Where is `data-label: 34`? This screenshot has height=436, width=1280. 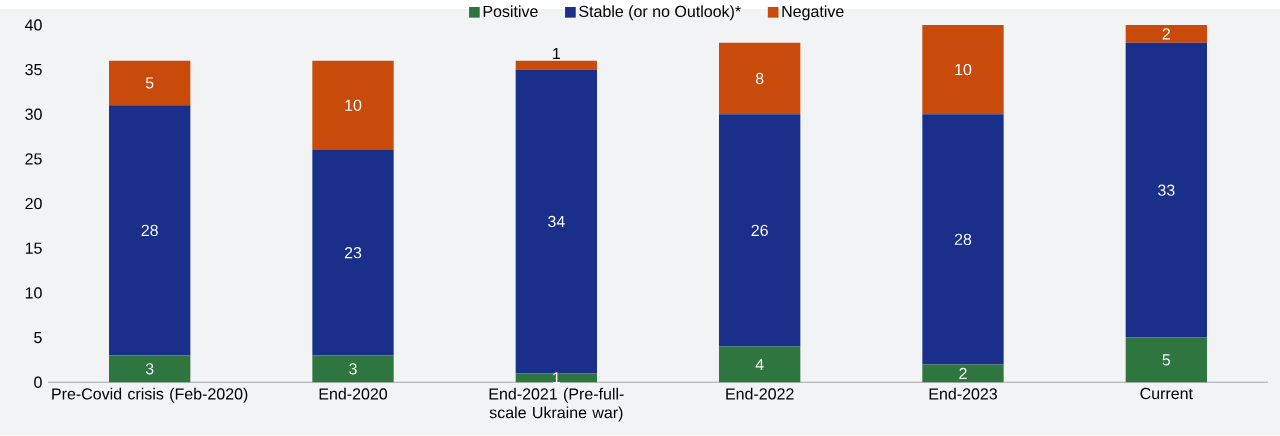
data-label: 34 is located at coordinates (556, 221).